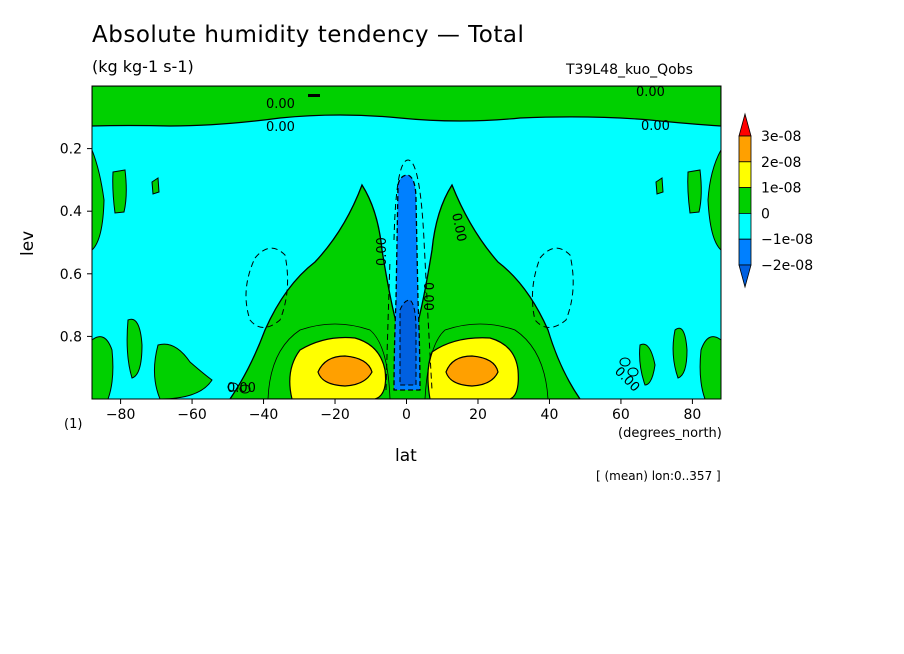 This screenshot has height=654, width=904. Describe the element at coordinates (134, 348) in the screenshot. I see `field-low-green-l2` at that location.